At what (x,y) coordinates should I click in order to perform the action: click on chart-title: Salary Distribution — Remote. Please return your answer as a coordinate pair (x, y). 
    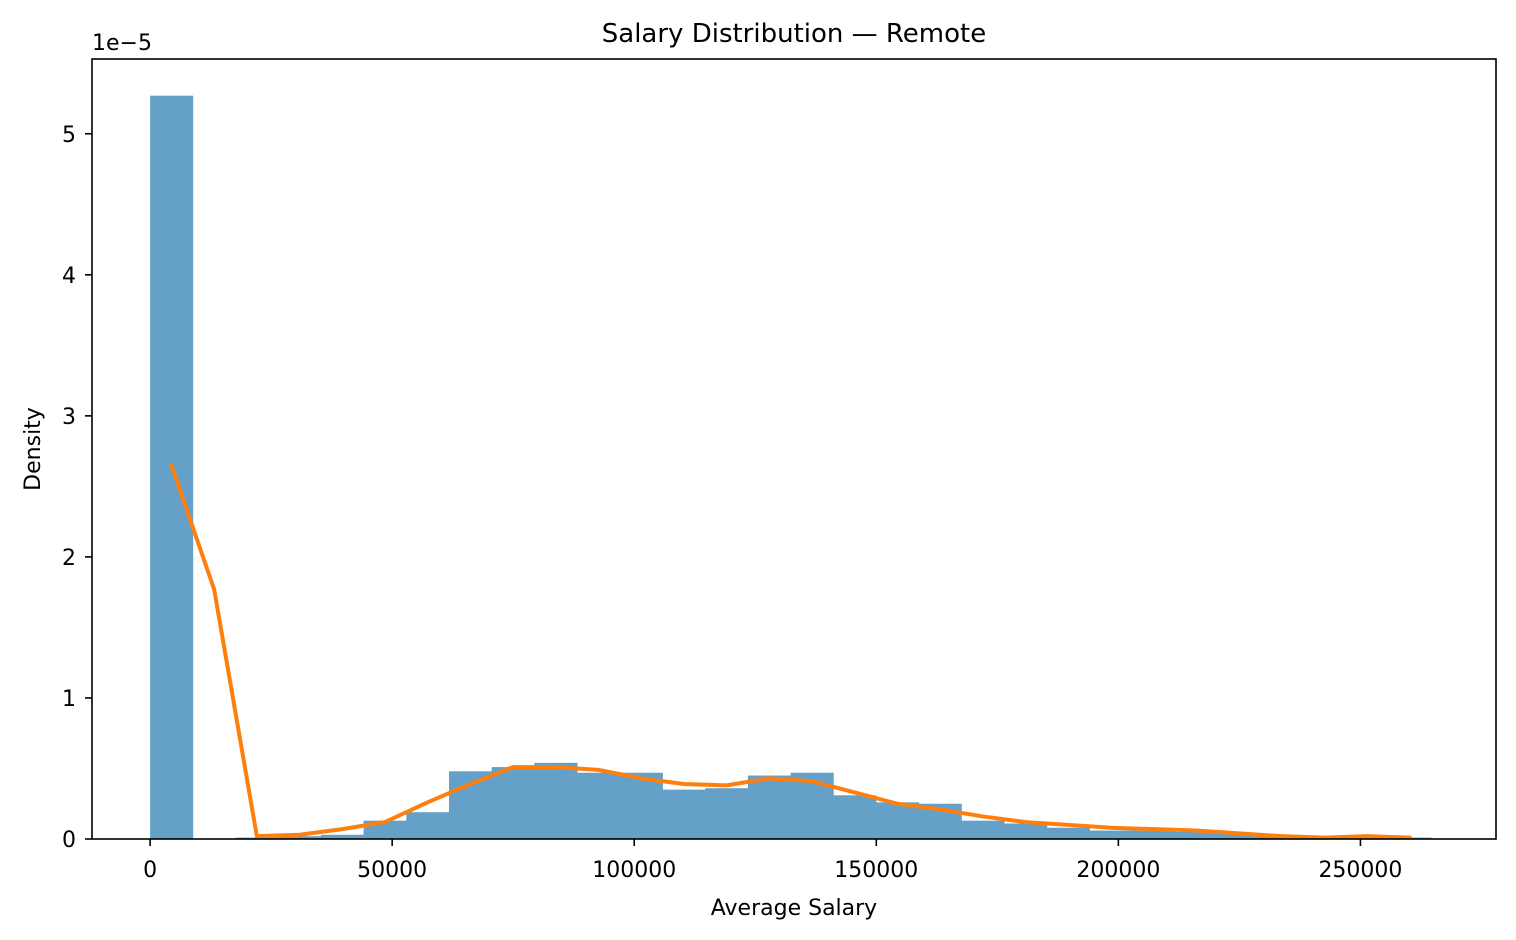
    Looking at the image, I should click on (794, 34).